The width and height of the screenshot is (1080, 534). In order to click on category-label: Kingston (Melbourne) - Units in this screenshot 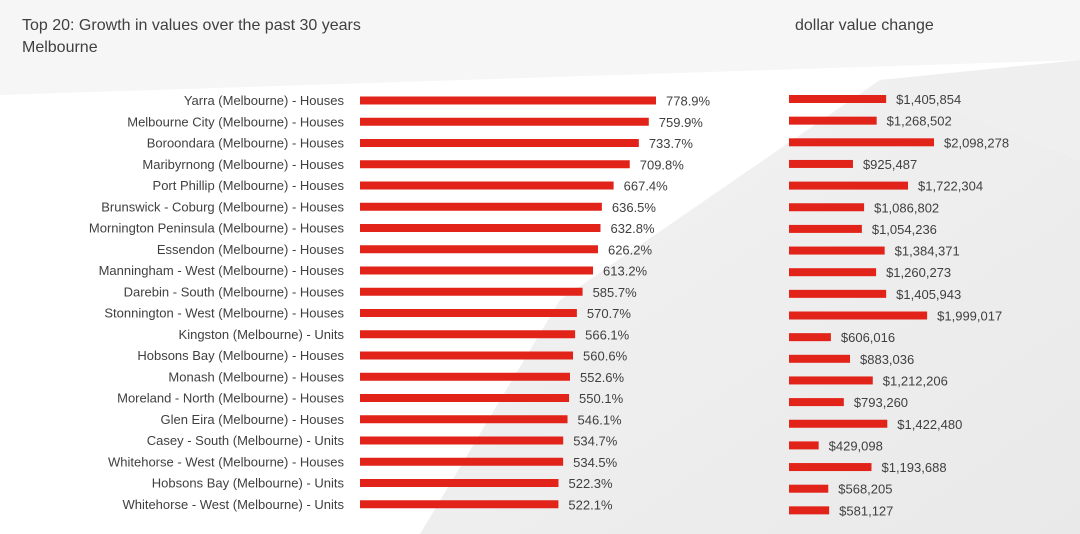, I will do `click(262, 334)`.